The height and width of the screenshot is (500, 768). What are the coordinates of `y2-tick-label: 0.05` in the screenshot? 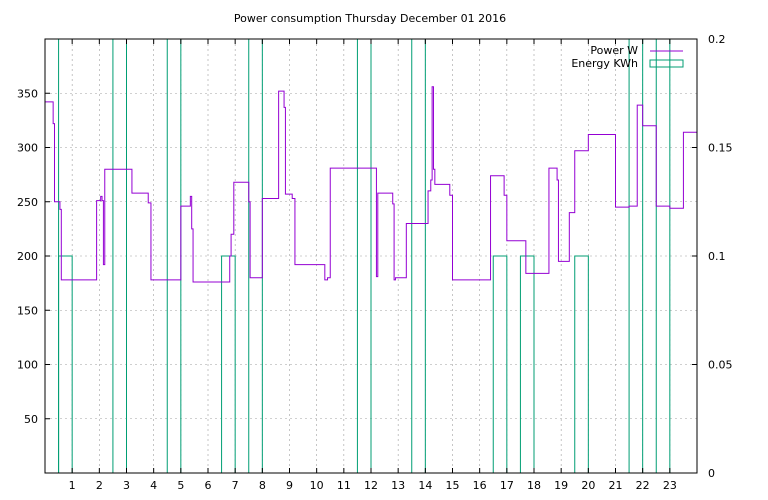 It's located at (720, 365).